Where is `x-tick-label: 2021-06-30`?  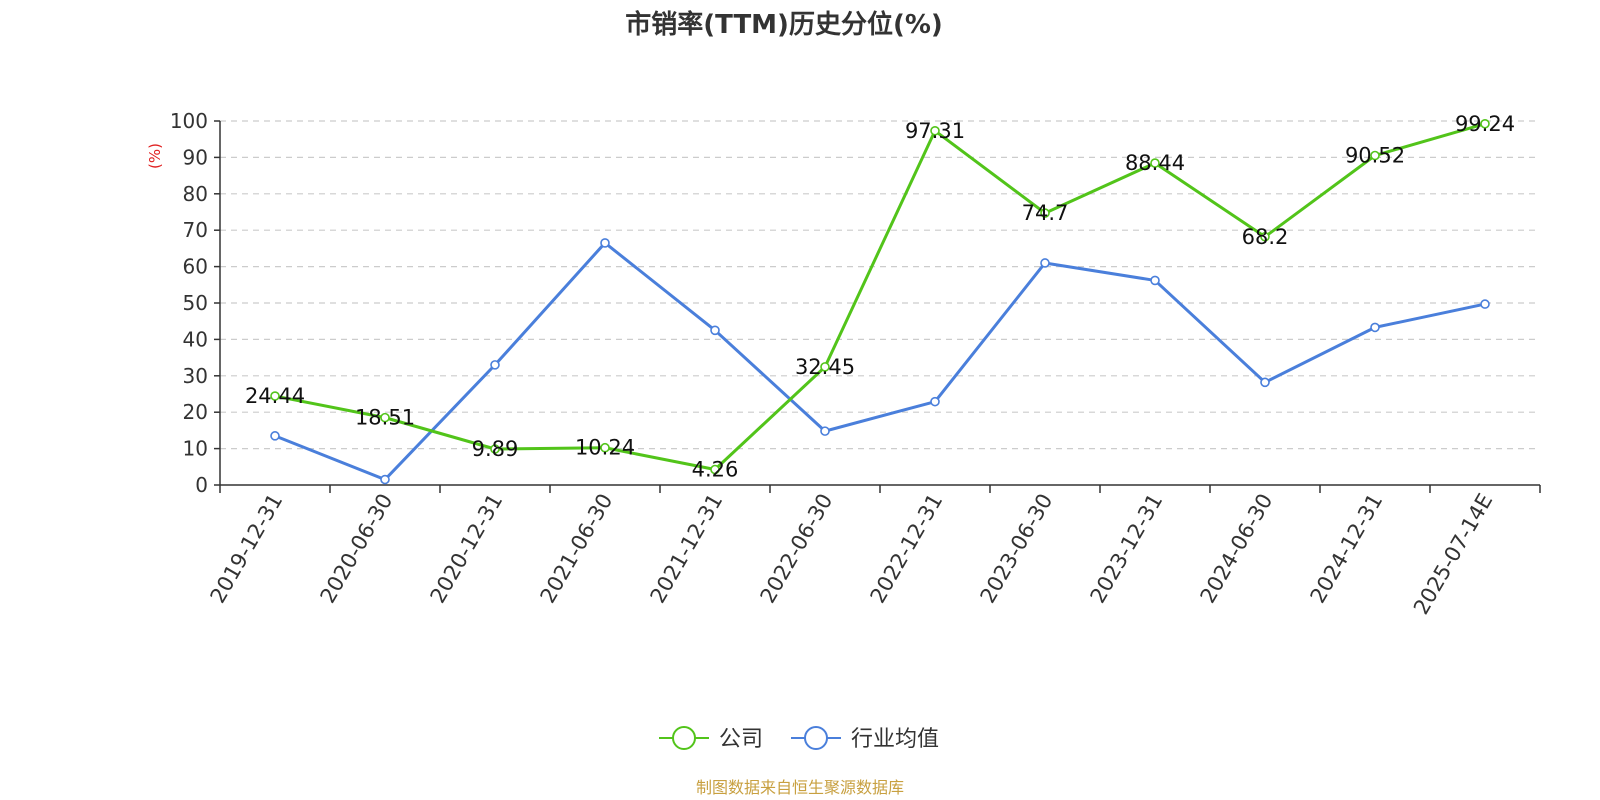 x-tick-label: 2021-06-30 is located at coordinates (577, 549).